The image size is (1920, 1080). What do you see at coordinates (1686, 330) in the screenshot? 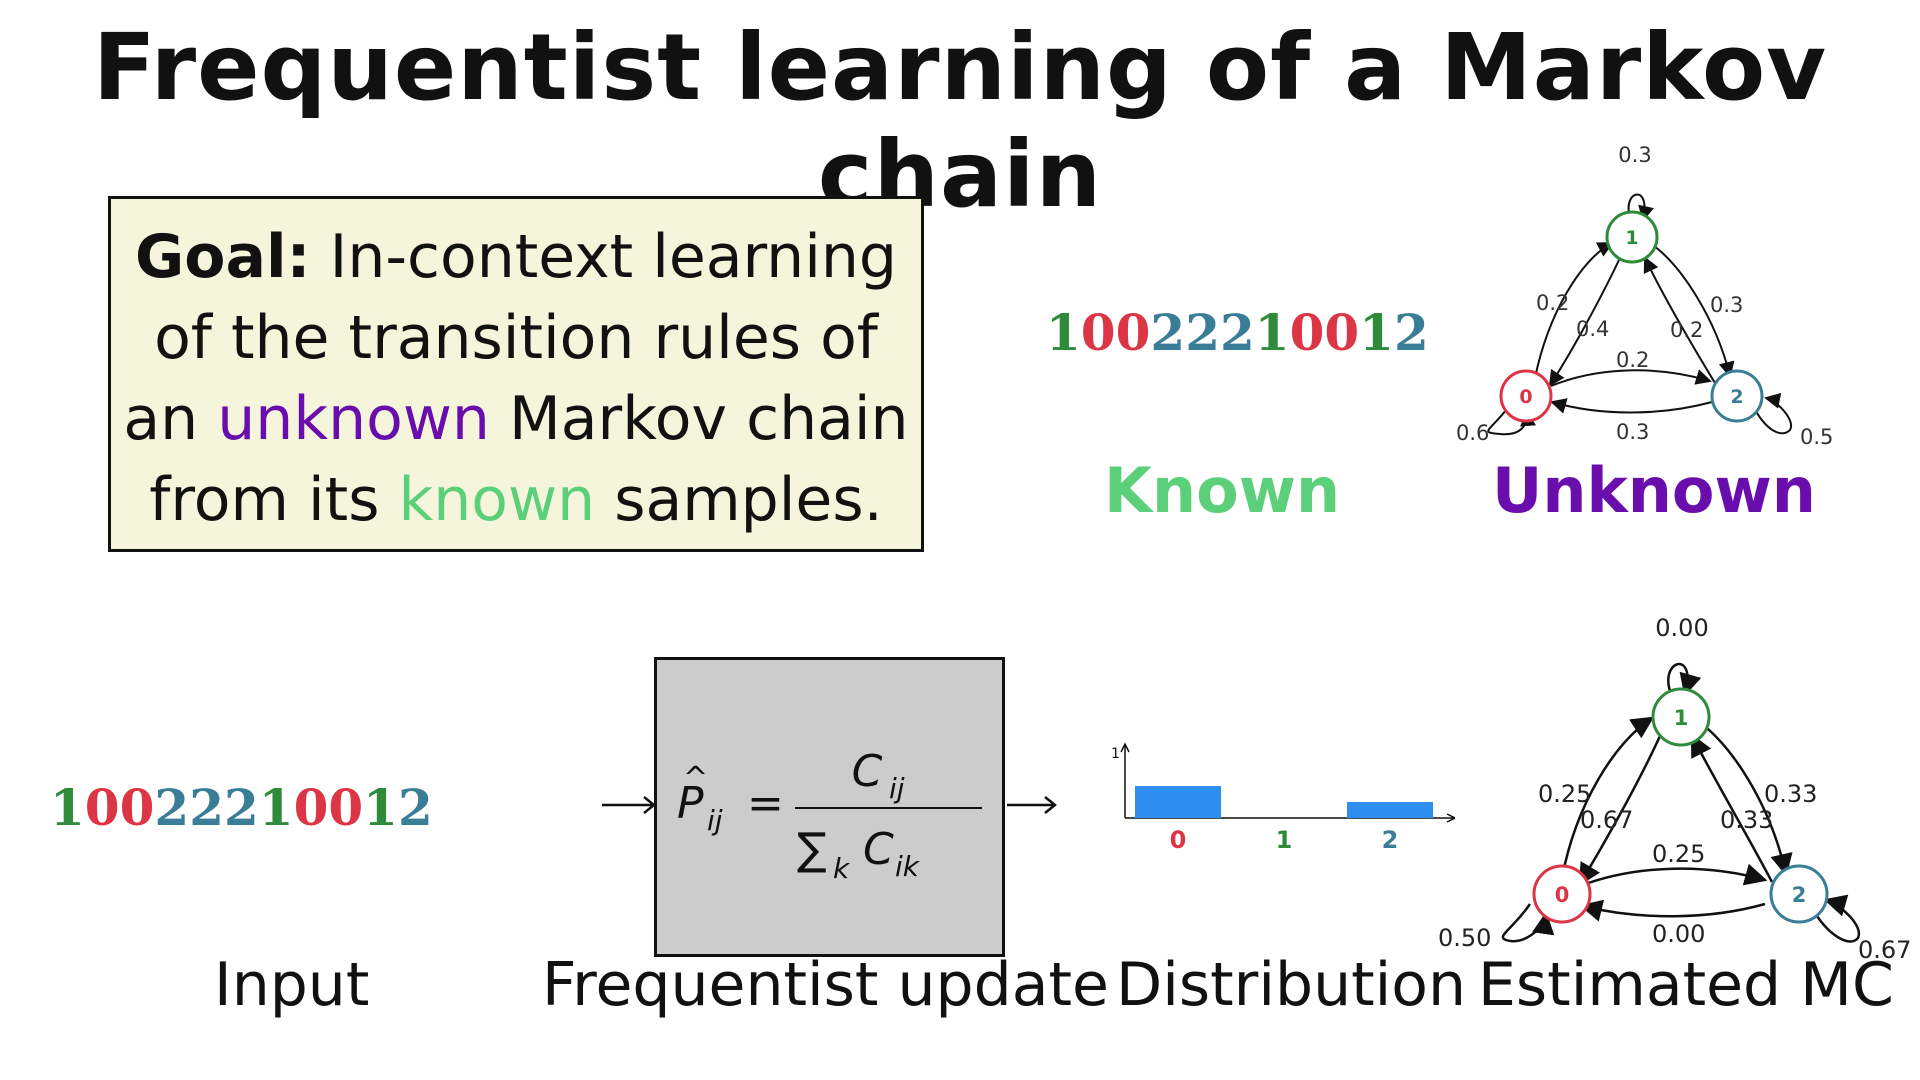
I see `label-2-1: 0.2` at bounding box center [1686, 330].